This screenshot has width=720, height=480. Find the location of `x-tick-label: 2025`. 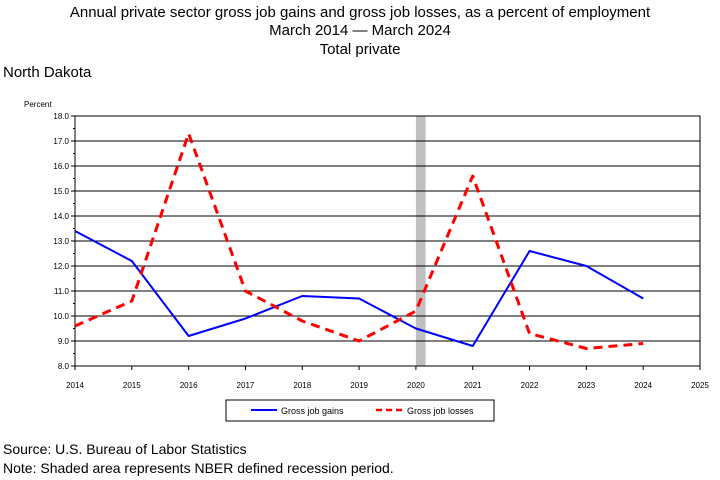

x-tick-label: 2025 is located at coordinates (700, 385).